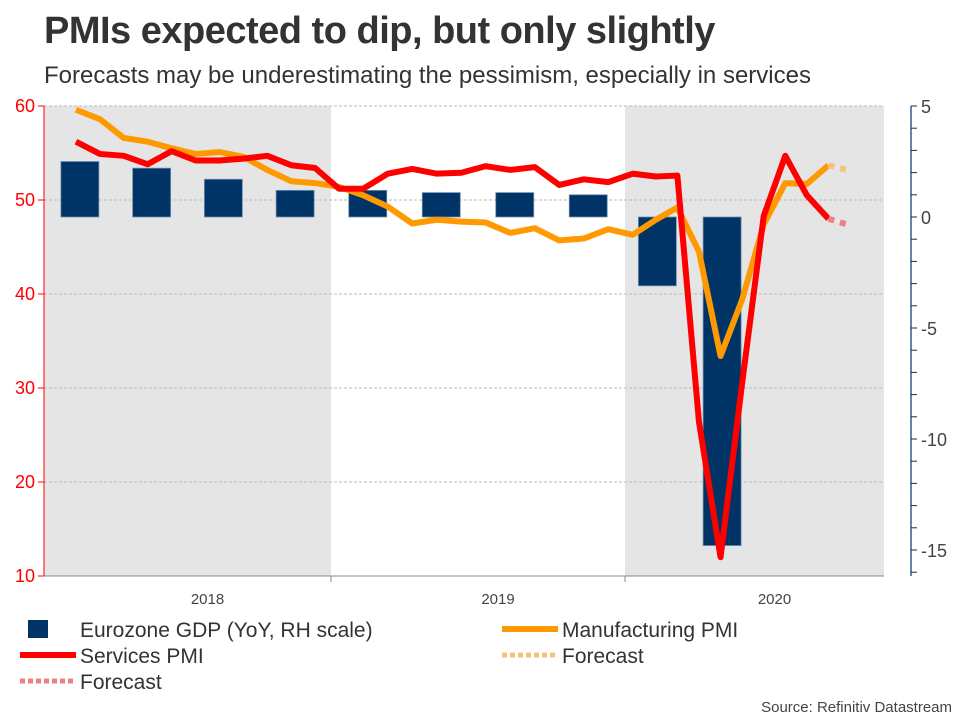 Image resolution: width=960 pixels, height=720 pixels. What do you see at coordinates (926, 218) in the screenshot?
I see `right-tick-label: 0` at bounding box center [926, 218].